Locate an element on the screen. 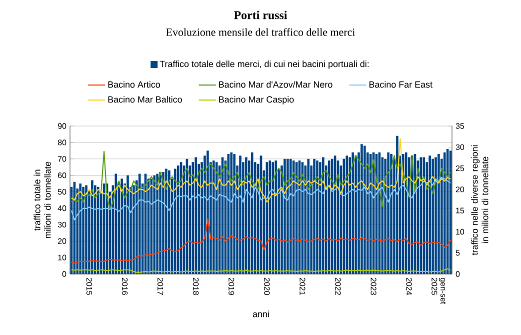  chart-subtitle: Evoluzione mensile del traffico delle merci is located at coordinates (260, 32).